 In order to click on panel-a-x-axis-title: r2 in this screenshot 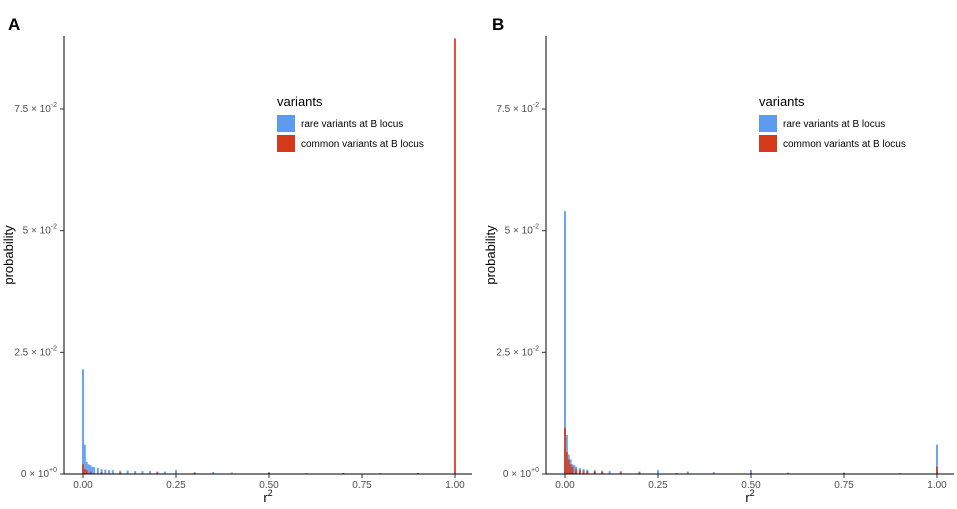, I will do `click(267, 496)`.